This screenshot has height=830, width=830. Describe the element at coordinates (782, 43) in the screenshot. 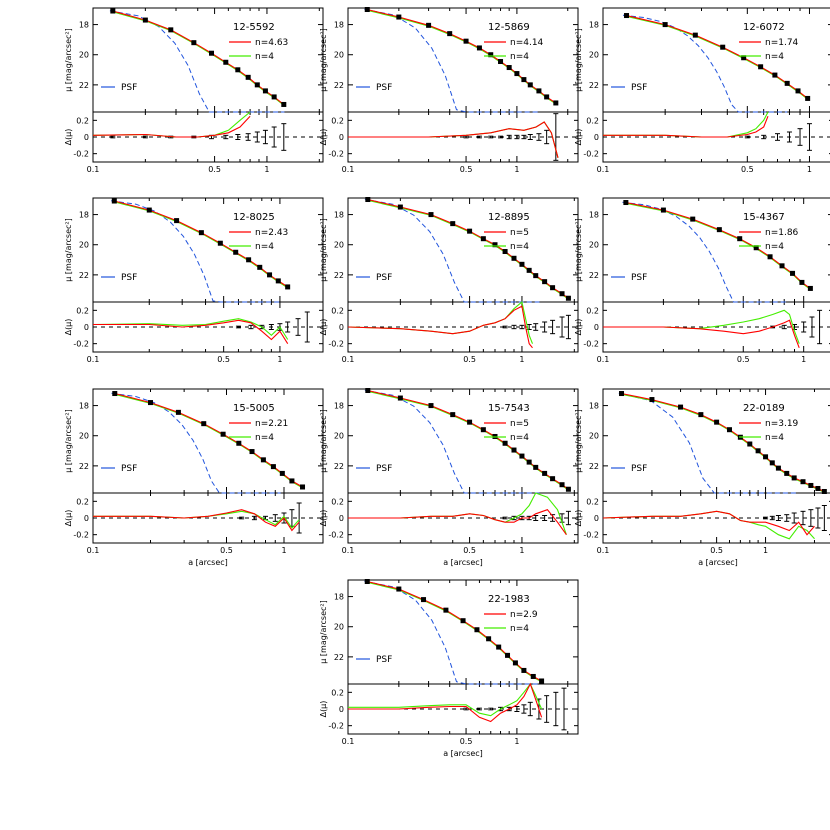

I see `legend-sersic-label: n=1.74` at that location.